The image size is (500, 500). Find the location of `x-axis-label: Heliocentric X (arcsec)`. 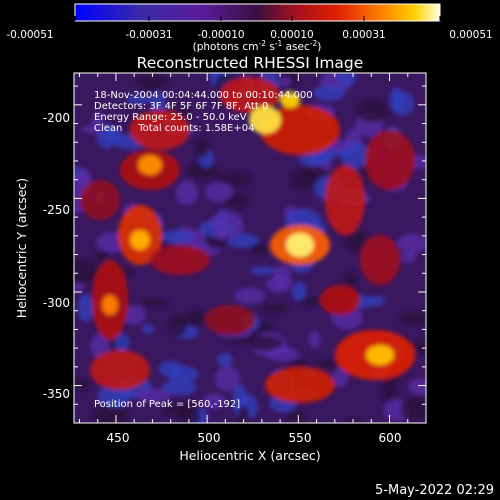

x-axis-label: Heliocentric X (arcsec) is located at coordinates (249, 455).